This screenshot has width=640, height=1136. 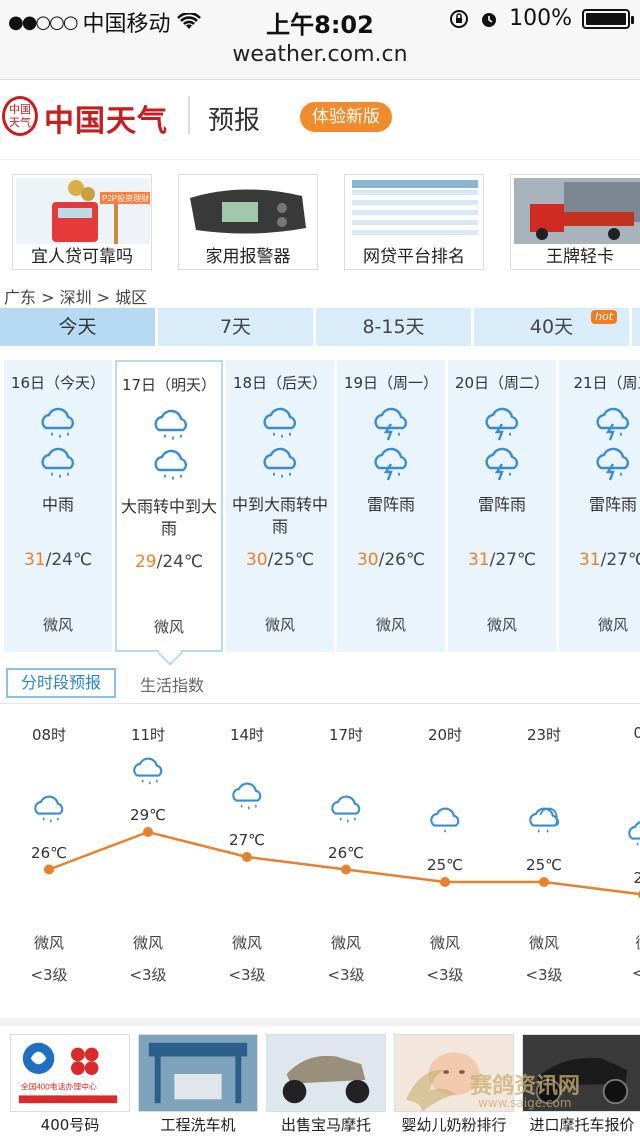 I want to click on ad-label: 网贷平台排名, so click(x=414, y=257).